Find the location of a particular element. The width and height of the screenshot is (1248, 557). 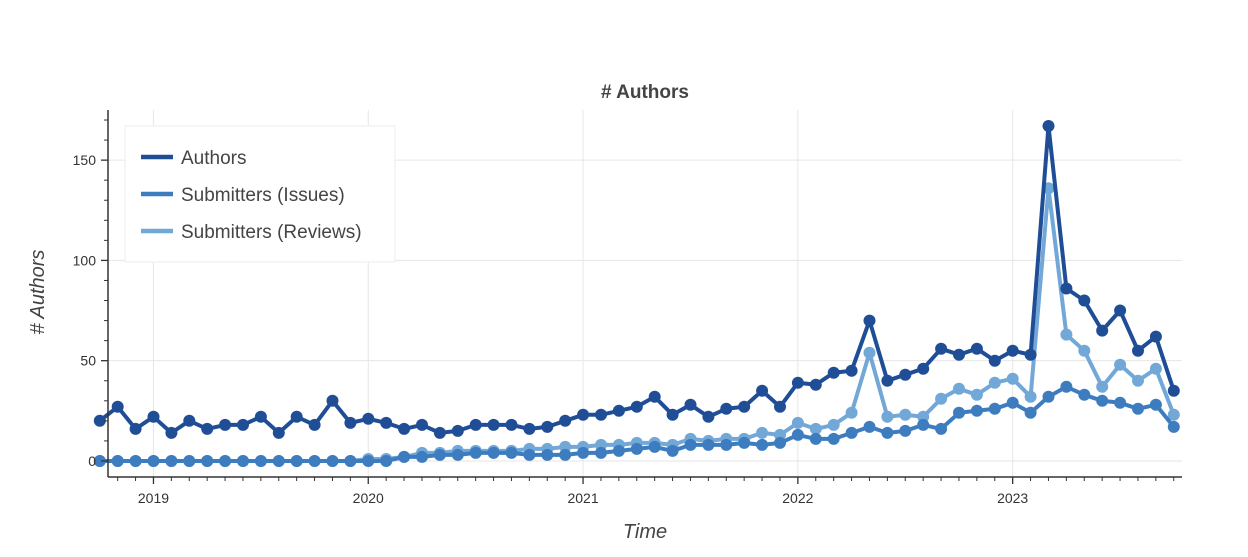

x-tick-label: 2023 is located at coordinates (1012, 498).